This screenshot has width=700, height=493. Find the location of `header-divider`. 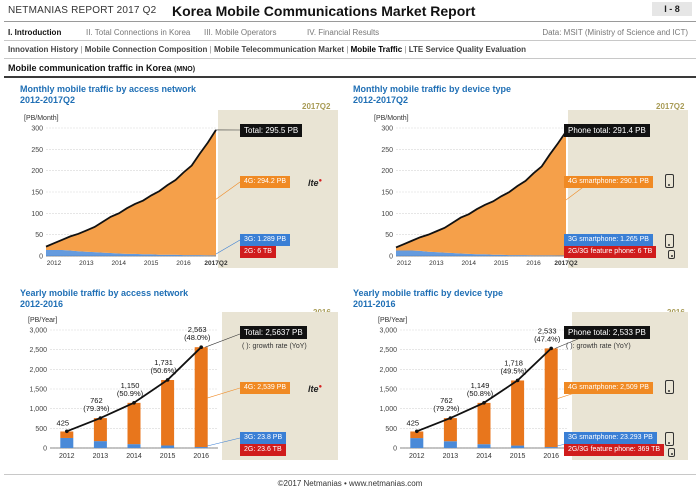

header-divider is located at coordinates (350, 21).